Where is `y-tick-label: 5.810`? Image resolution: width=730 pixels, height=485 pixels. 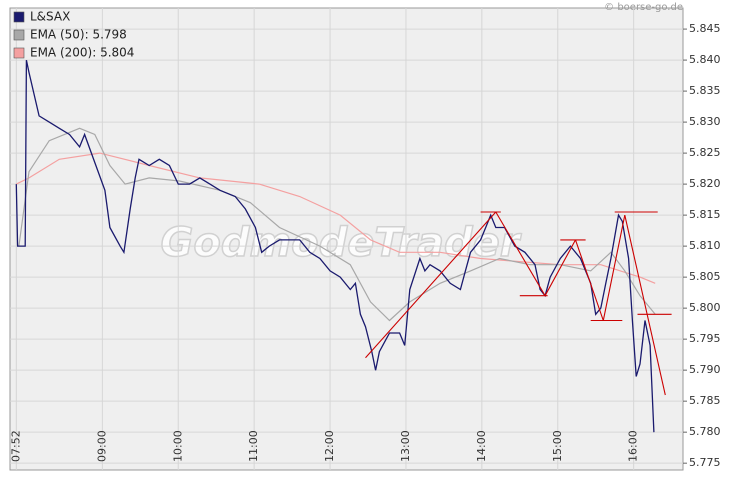 y-tick-label: 5.810 is located at coordinates (705, 245).